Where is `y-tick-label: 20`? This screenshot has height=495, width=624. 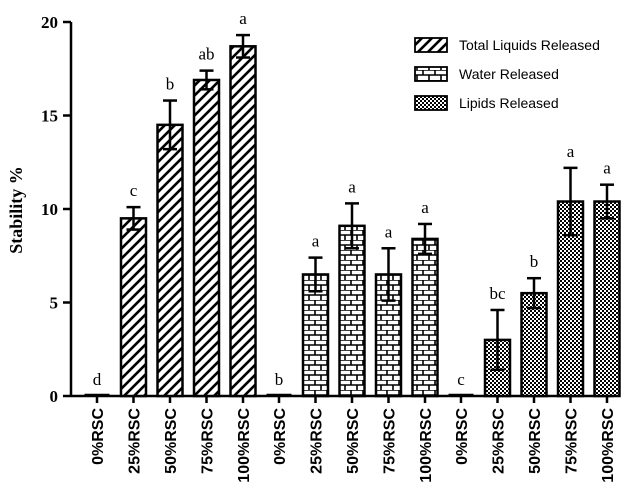 y-tick-label: 20 is located at coordinates (49, 22).